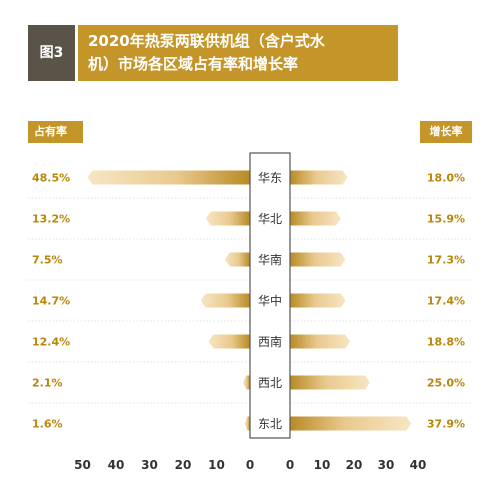  What do you see at coordinates (82, 465) in the screenshot?
I see `left-axis-tick: 50` at bounding box center [82, 465].